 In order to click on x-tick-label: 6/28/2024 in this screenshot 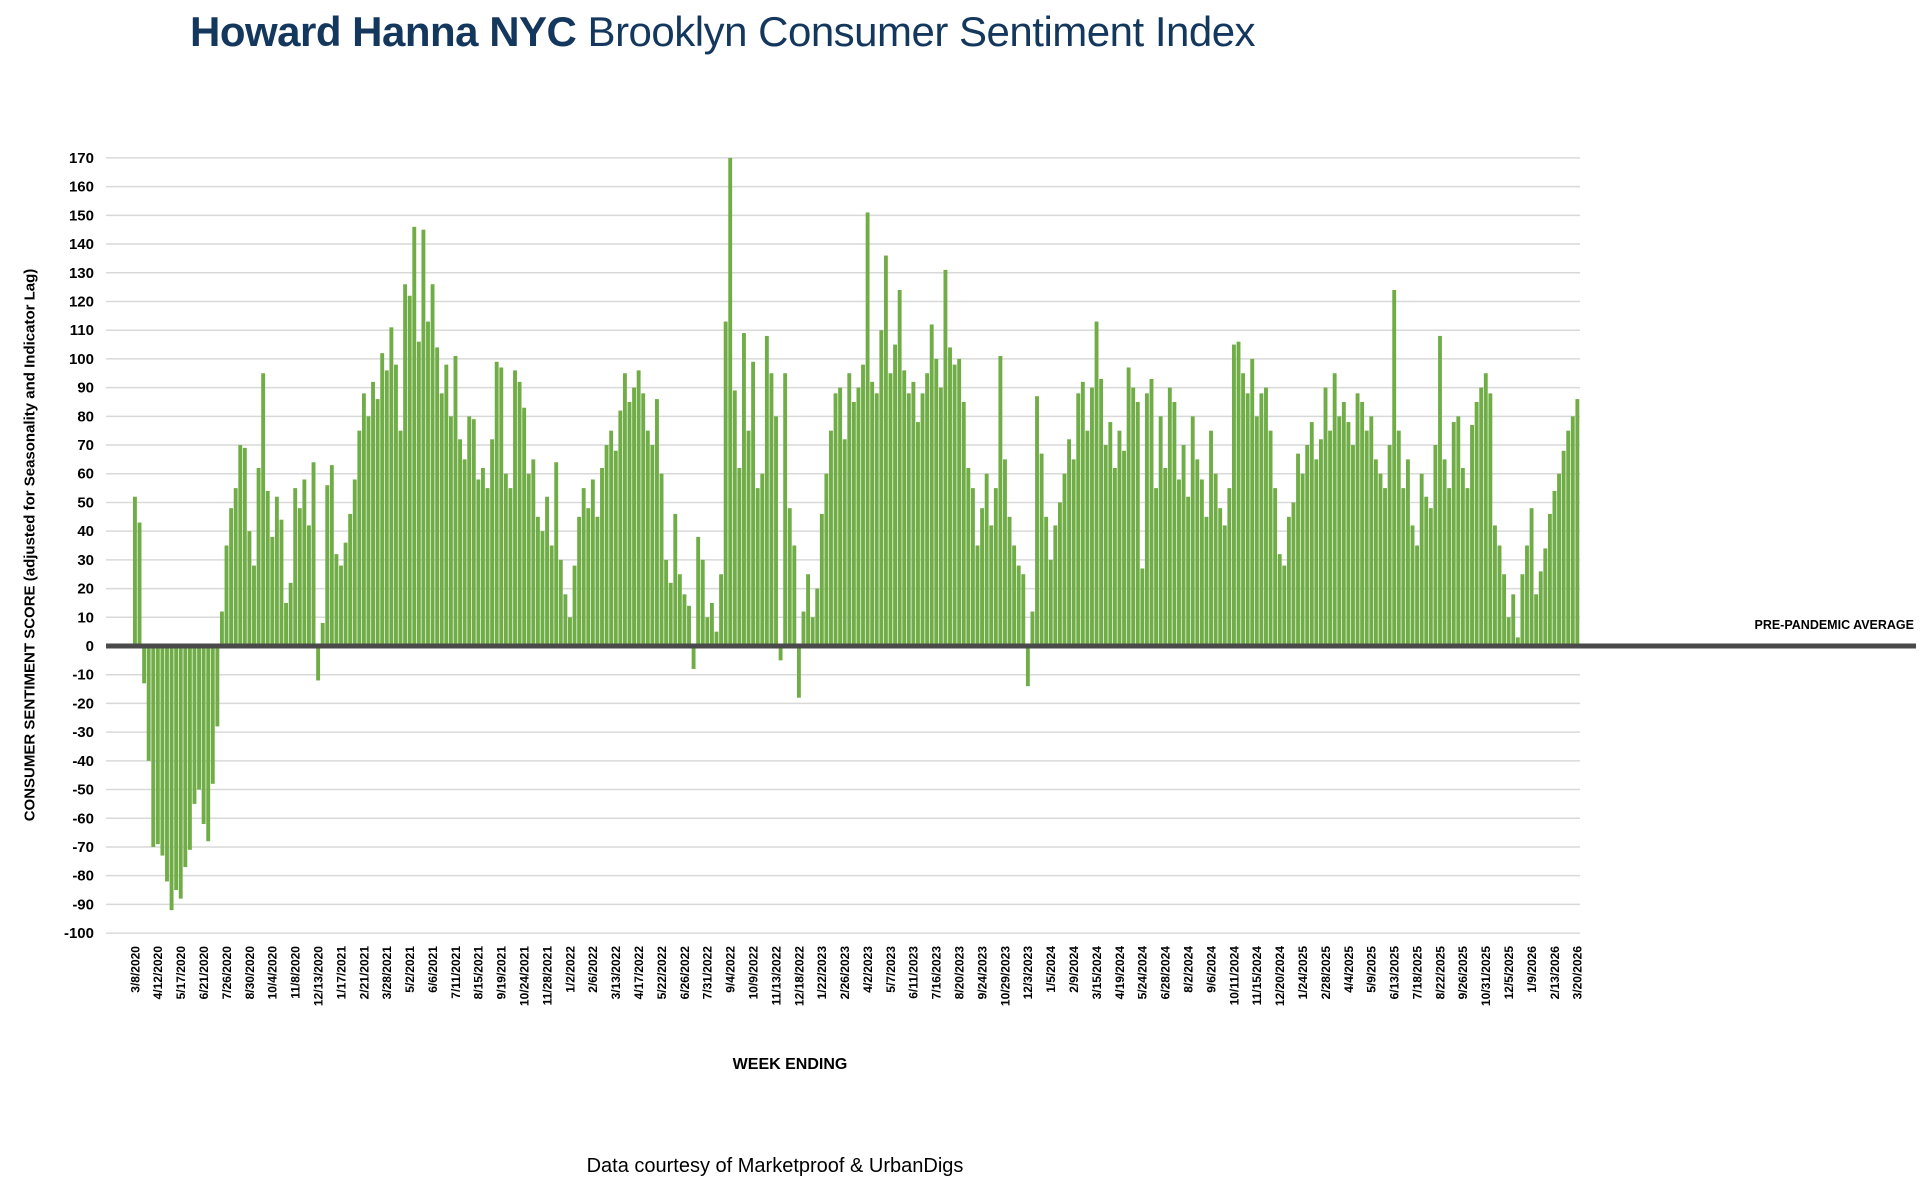, I will do `click(1166, 973)`.